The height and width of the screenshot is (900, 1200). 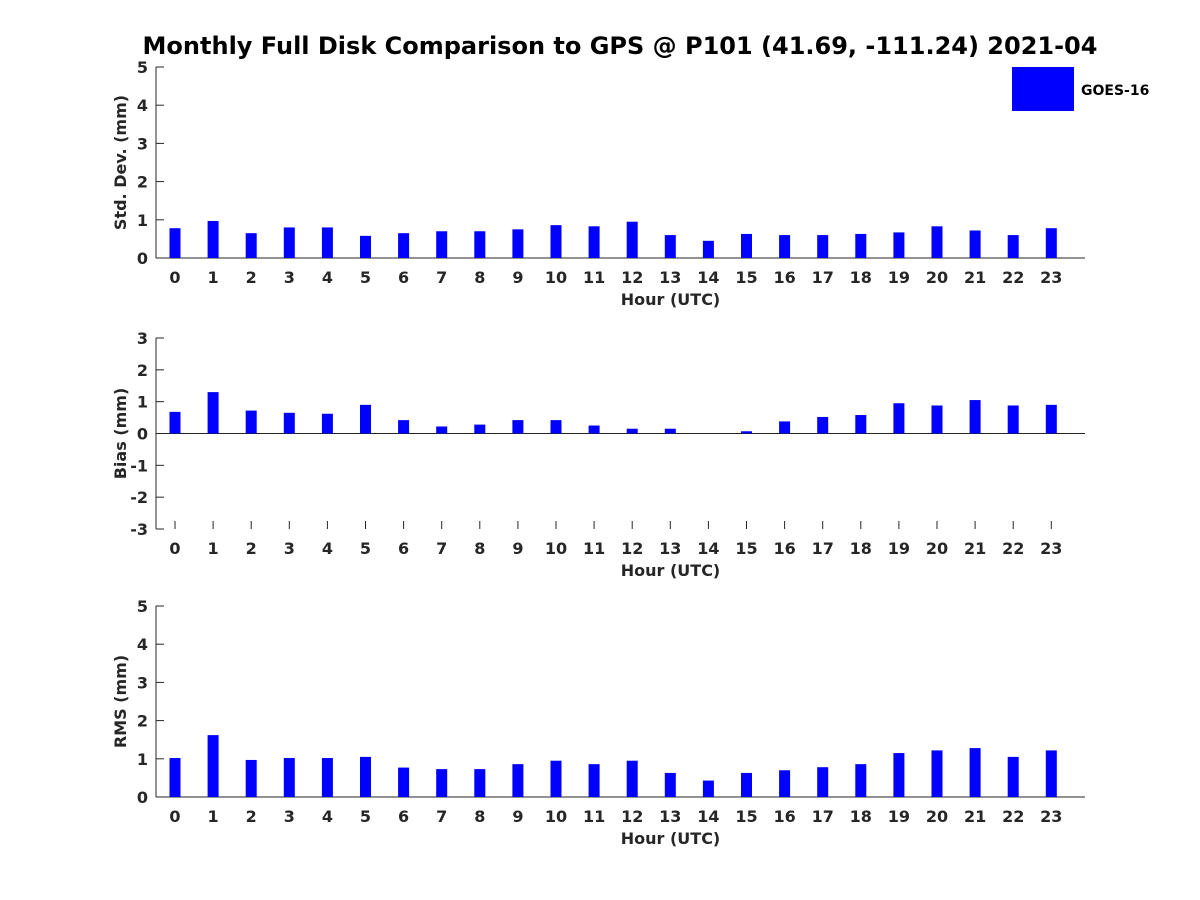 What do you see at coordinates (594, 816) in the screenshot?
I see `rms-x-tick-label: 11` at bounding box center [594, 816].